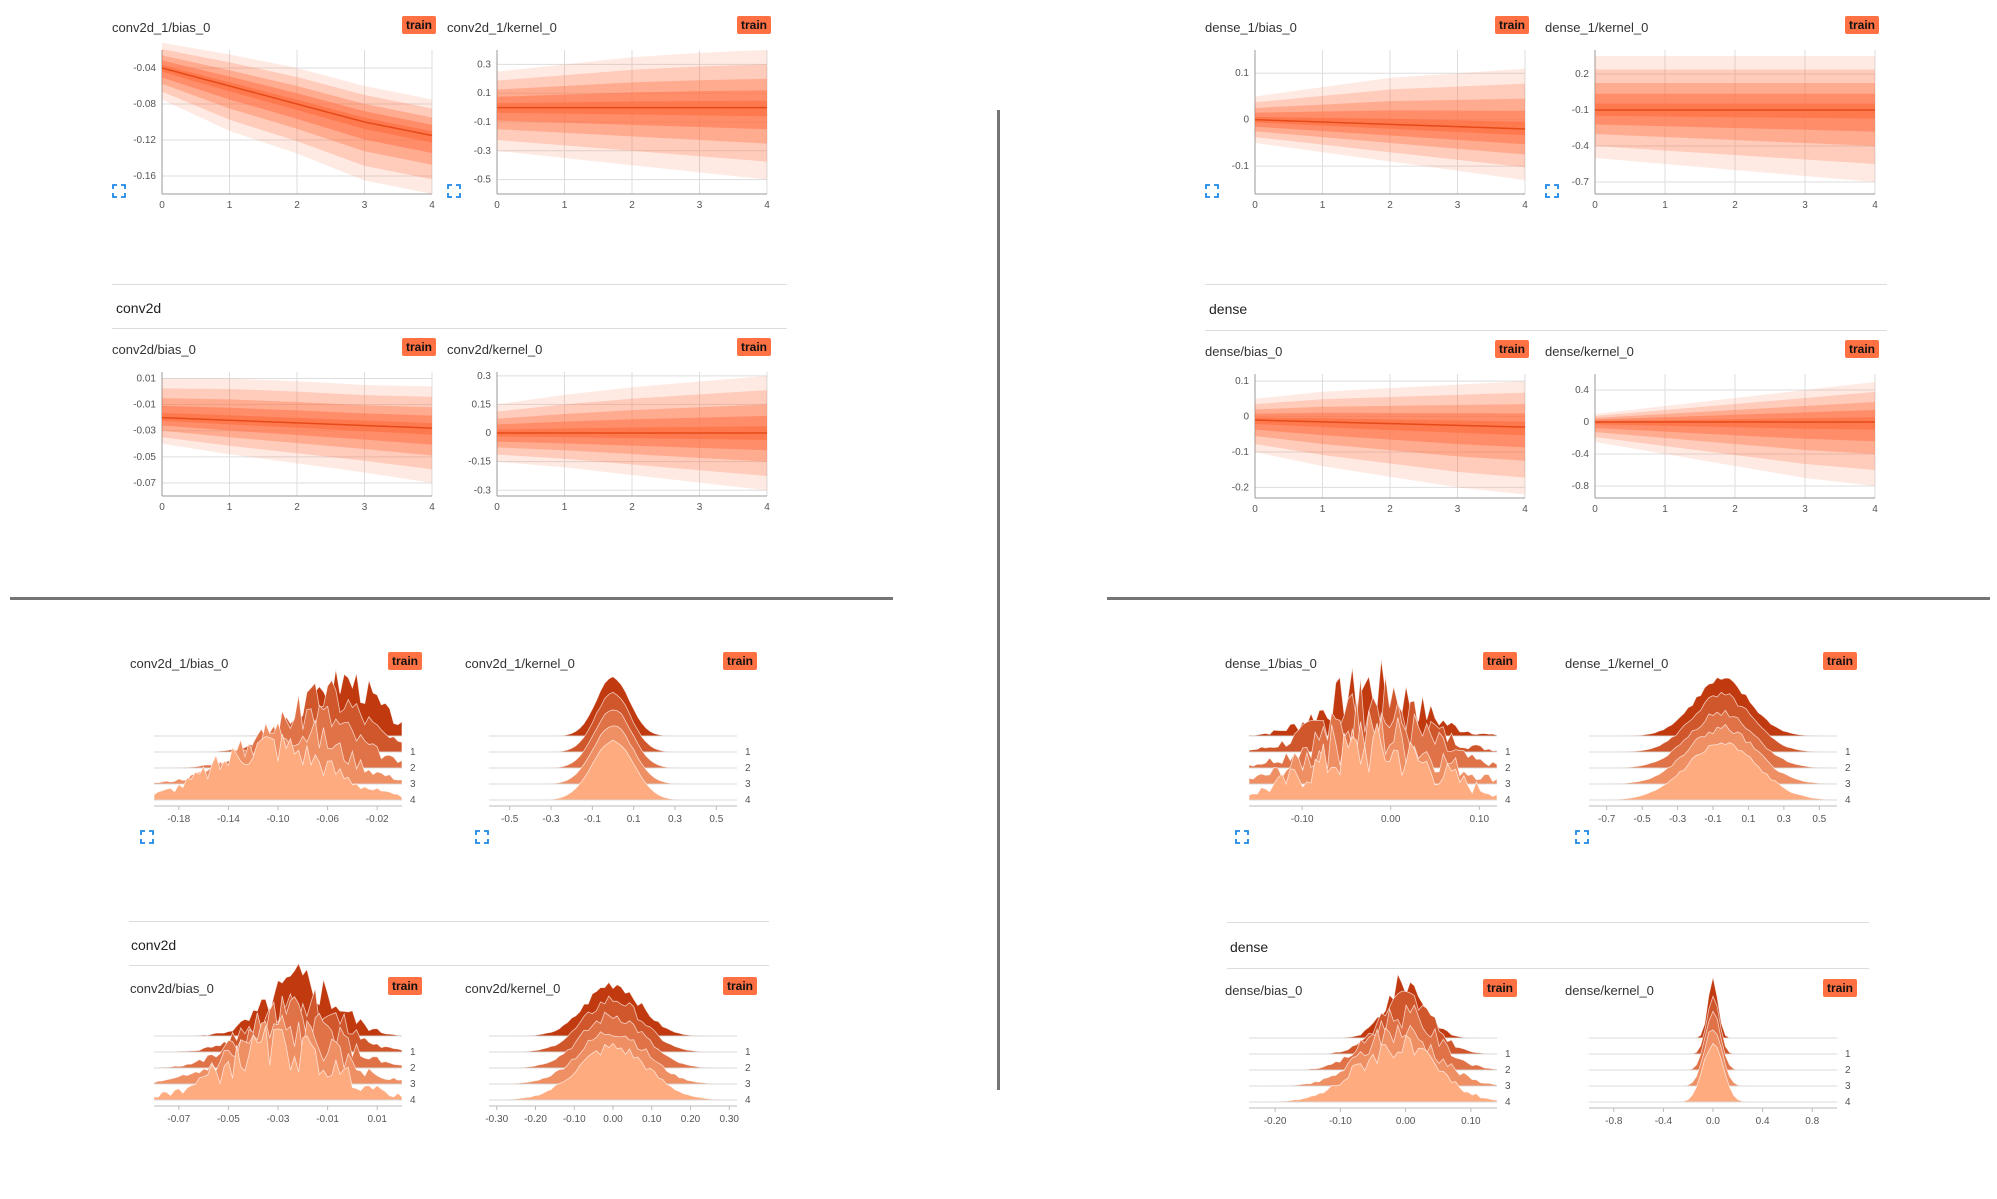 Image resolution: width=1997 pixels, height=1199 pixels. What do you see at coordinates (1581, 110) in the screenshot?
I see `y-tick-label: -0.1` at bounding box center [1581, 110].